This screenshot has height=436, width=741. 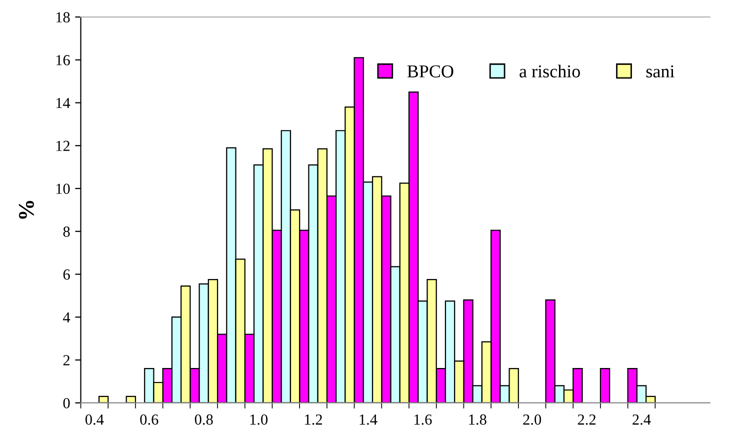 I want to click on legend-label: sani, so click(x=660, y=71).